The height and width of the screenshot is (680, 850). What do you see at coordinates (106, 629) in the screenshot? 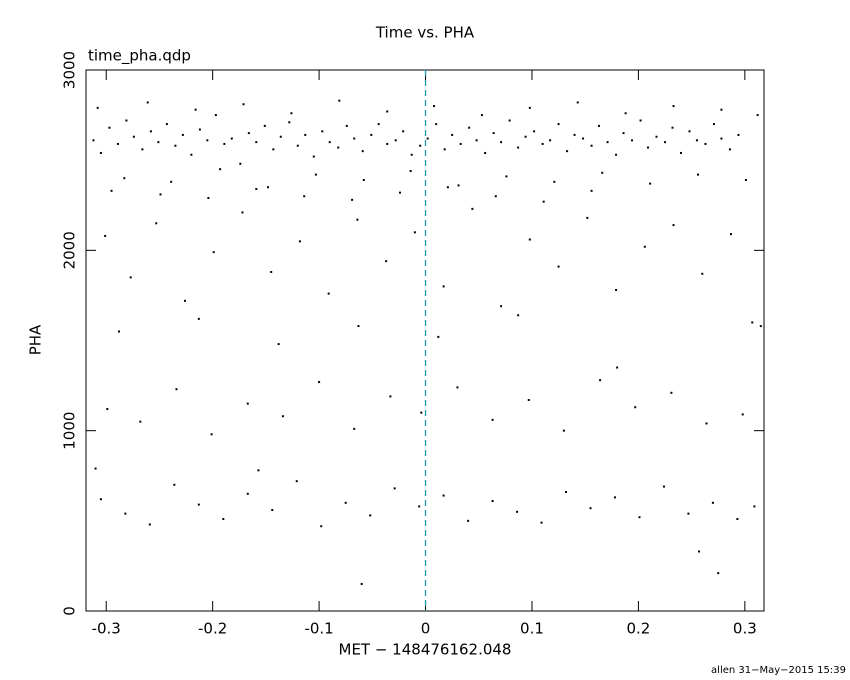
I see `x-tick-label: -0.3` at bounding box center [106, 629].